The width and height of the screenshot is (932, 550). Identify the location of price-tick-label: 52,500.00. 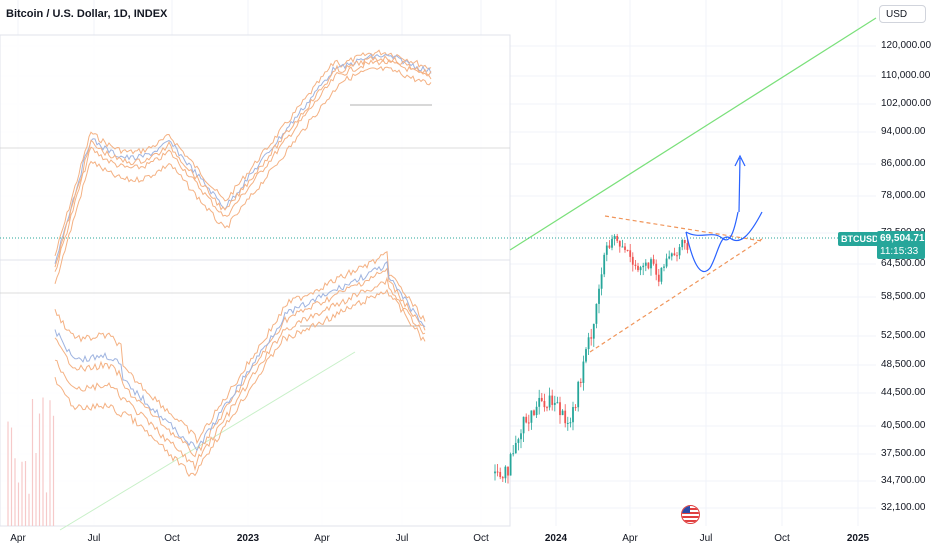
(903, 335).